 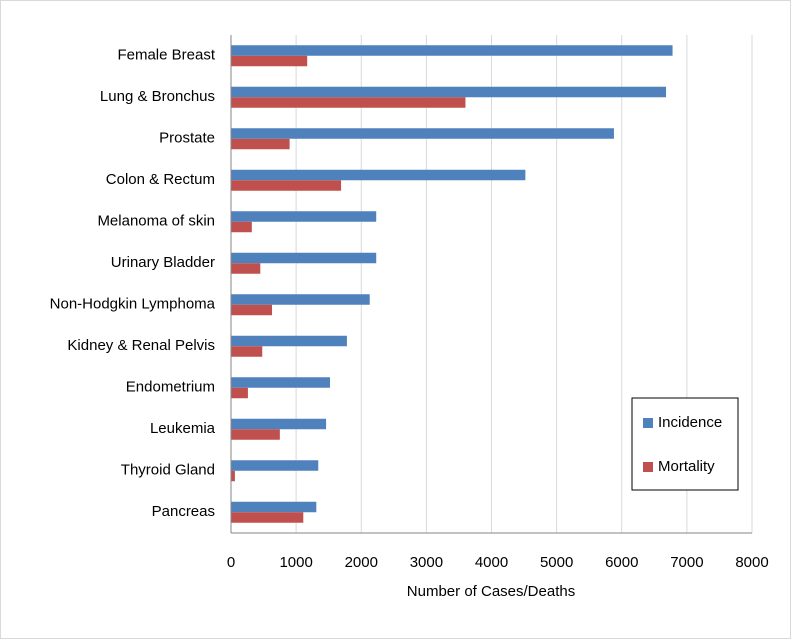 What do you see at coordinates (686, 562) in the screenshot?
I see `x-tick-label: 7000` at bounding box center [686, 562].